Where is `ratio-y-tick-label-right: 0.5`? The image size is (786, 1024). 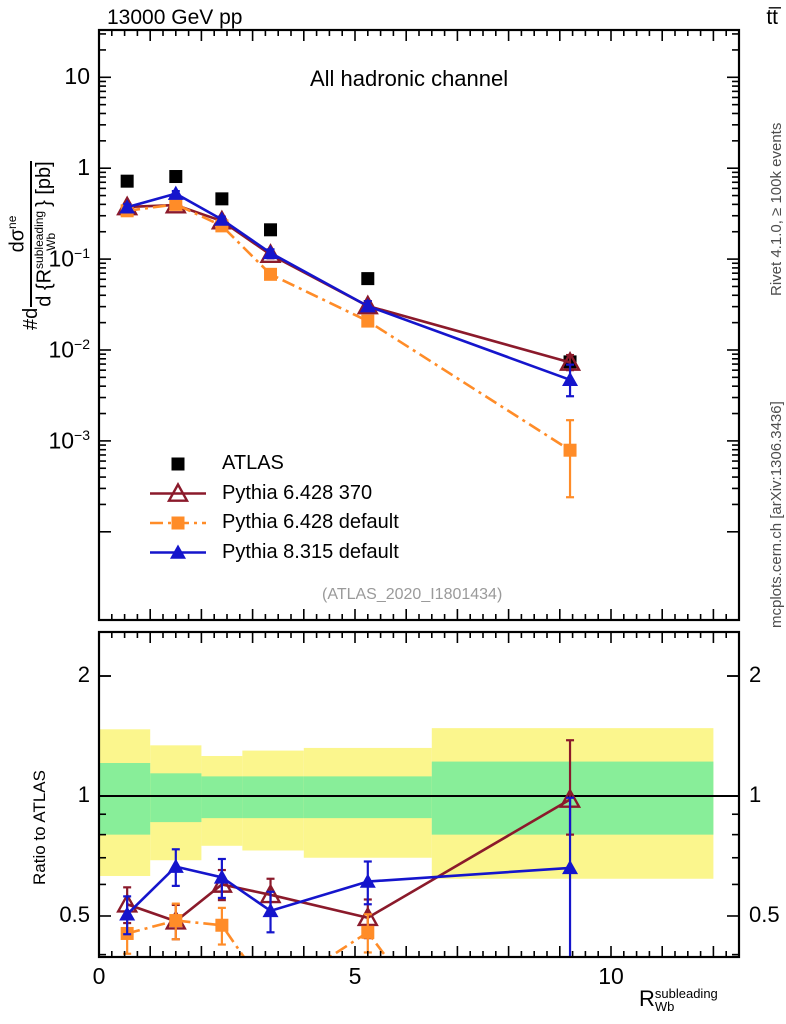 ratio-y-tick-label-right: 0.5 is located at coordinates (764, 914).